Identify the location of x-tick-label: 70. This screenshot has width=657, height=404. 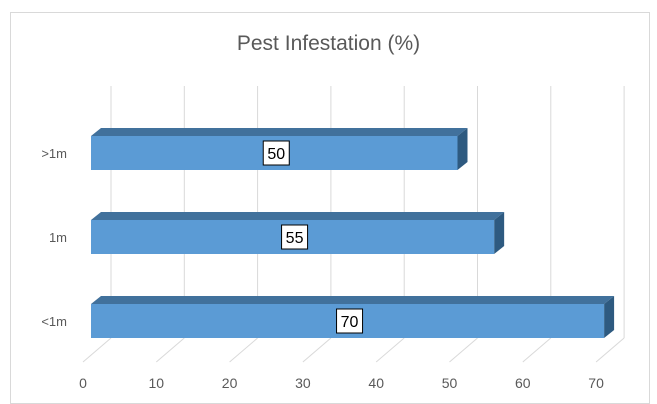
(596, 383).